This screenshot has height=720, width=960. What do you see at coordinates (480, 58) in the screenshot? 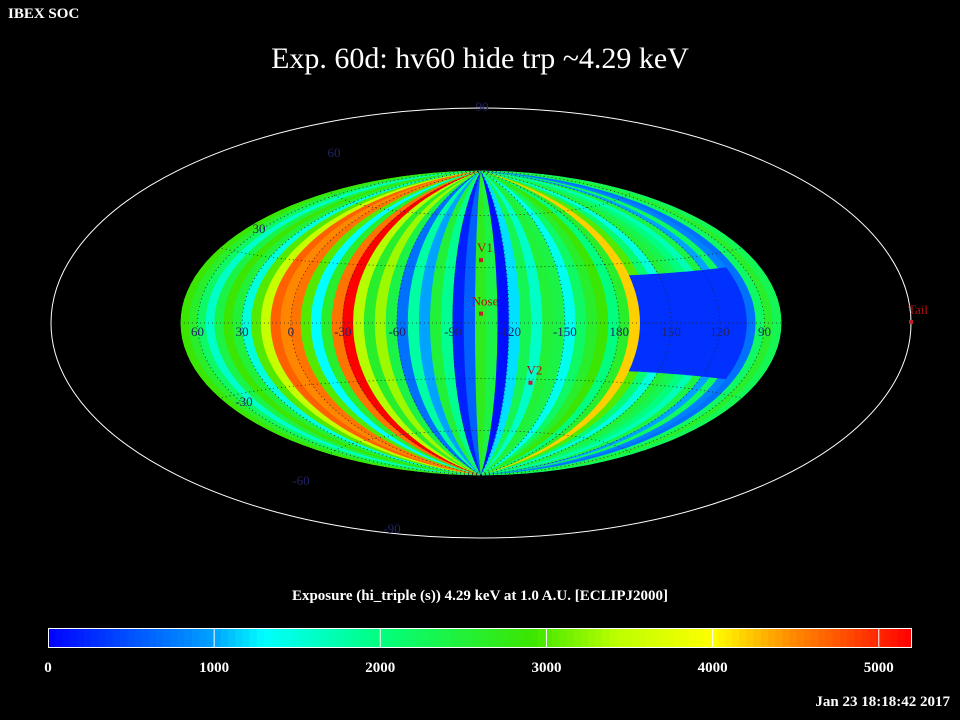
I see `chart-title: Exp. 60d: hv60 hide trp ~4.29 keV` at bounding box center [480, 58].